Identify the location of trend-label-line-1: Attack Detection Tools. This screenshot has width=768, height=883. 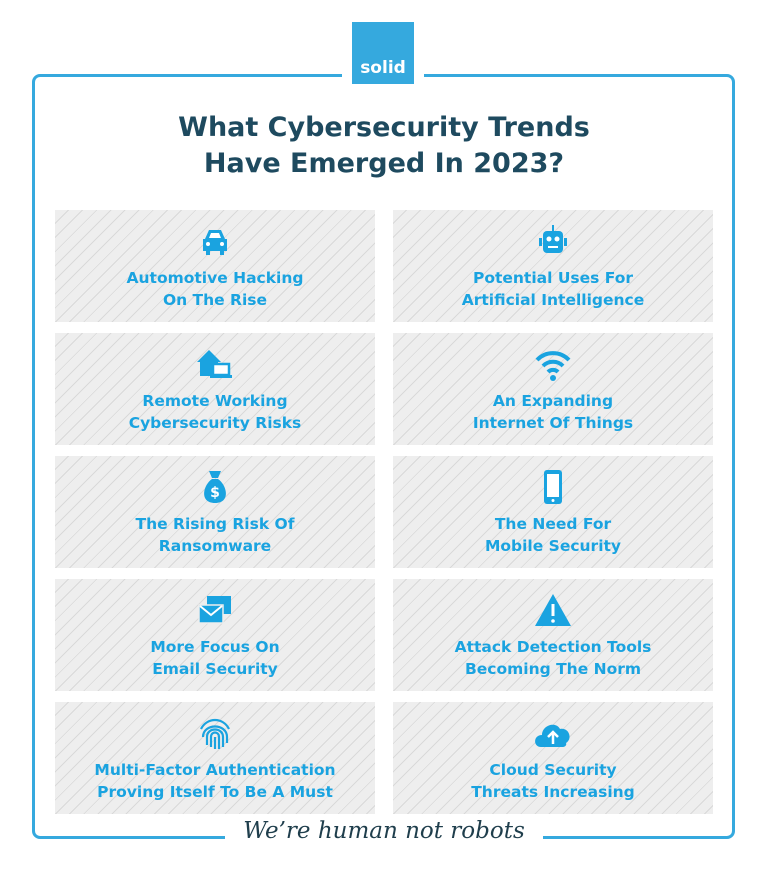
(553, 647).